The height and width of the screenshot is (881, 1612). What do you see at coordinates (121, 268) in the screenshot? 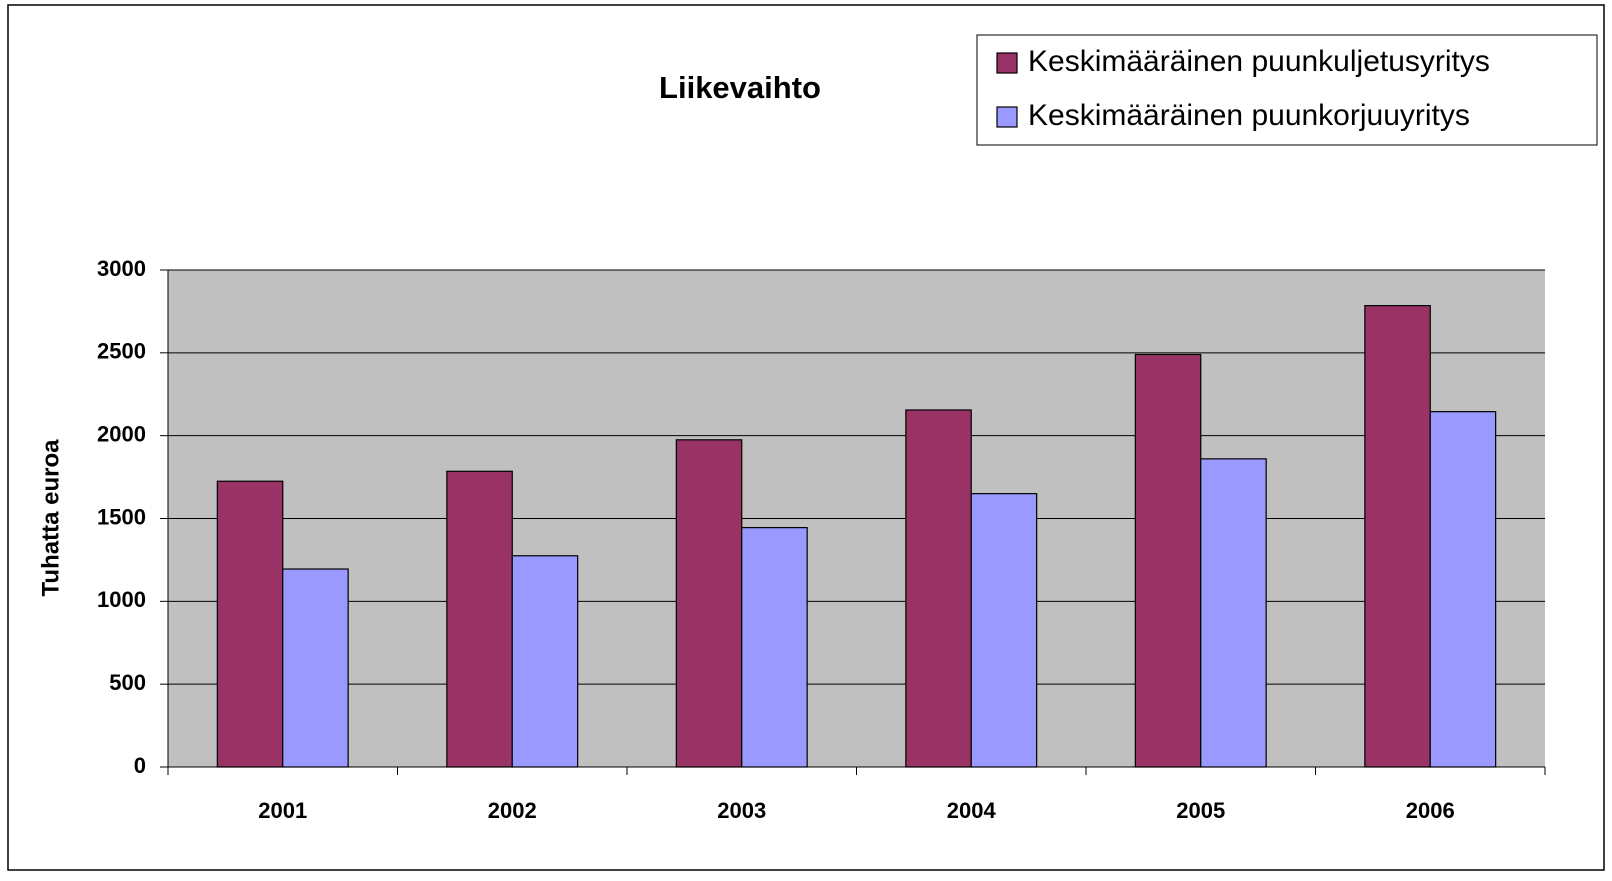
I see `y-tick-label: 3000` at bounding box center [121, 268].